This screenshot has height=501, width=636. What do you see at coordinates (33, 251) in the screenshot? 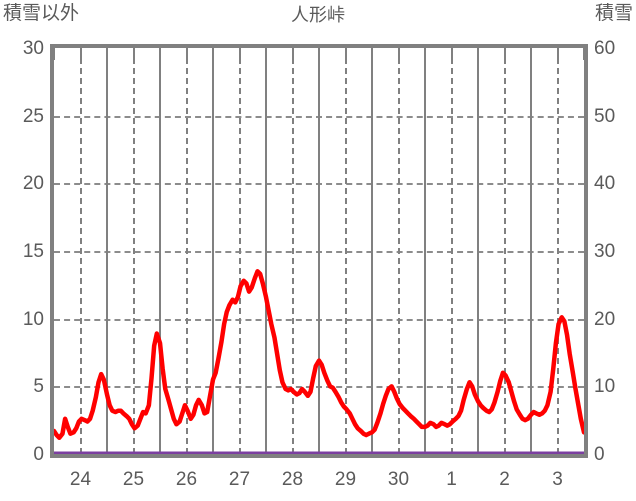
I see `left-axis-tick-15: 15` at bounding box center [33, 251].